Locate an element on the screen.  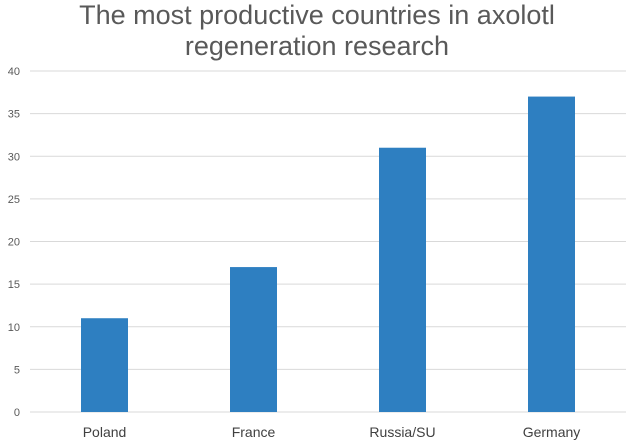
chart-title-line-1: The most productive countries in axolotl is located at coordinates (317, 15).